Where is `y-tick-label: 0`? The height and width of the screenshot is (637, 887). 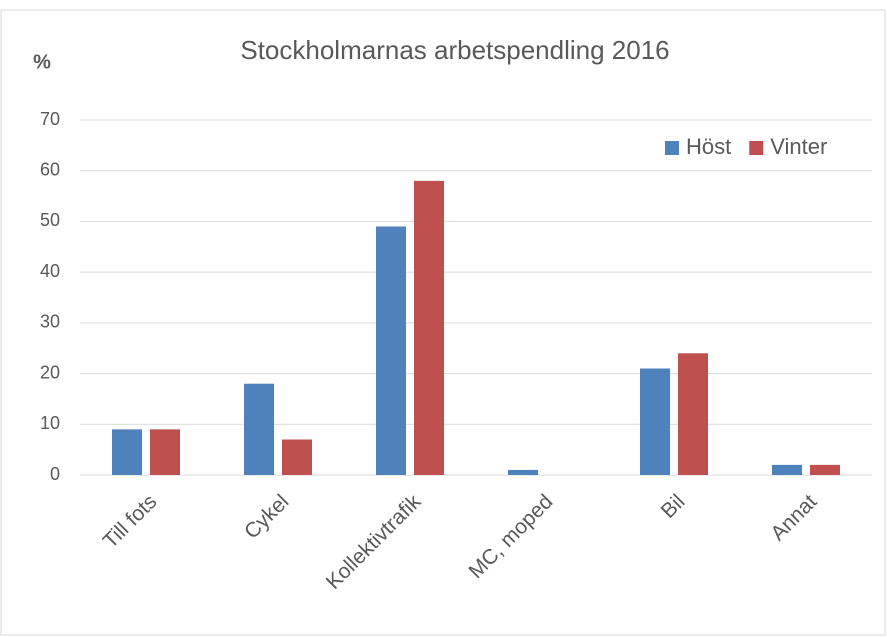
y-tick-label: 0 is located at coordinates (55, 474).